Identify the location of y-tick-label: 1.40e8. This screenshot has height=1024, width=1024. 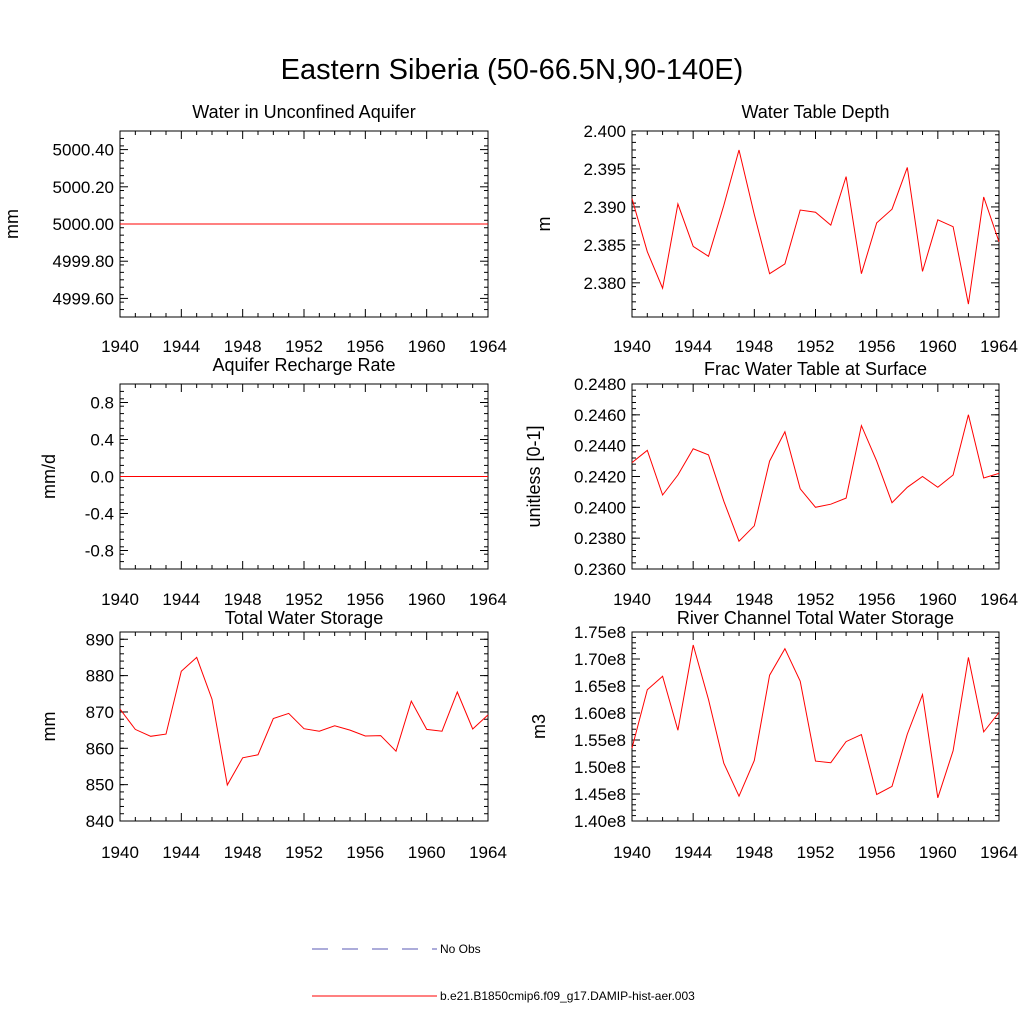
(600, 821).